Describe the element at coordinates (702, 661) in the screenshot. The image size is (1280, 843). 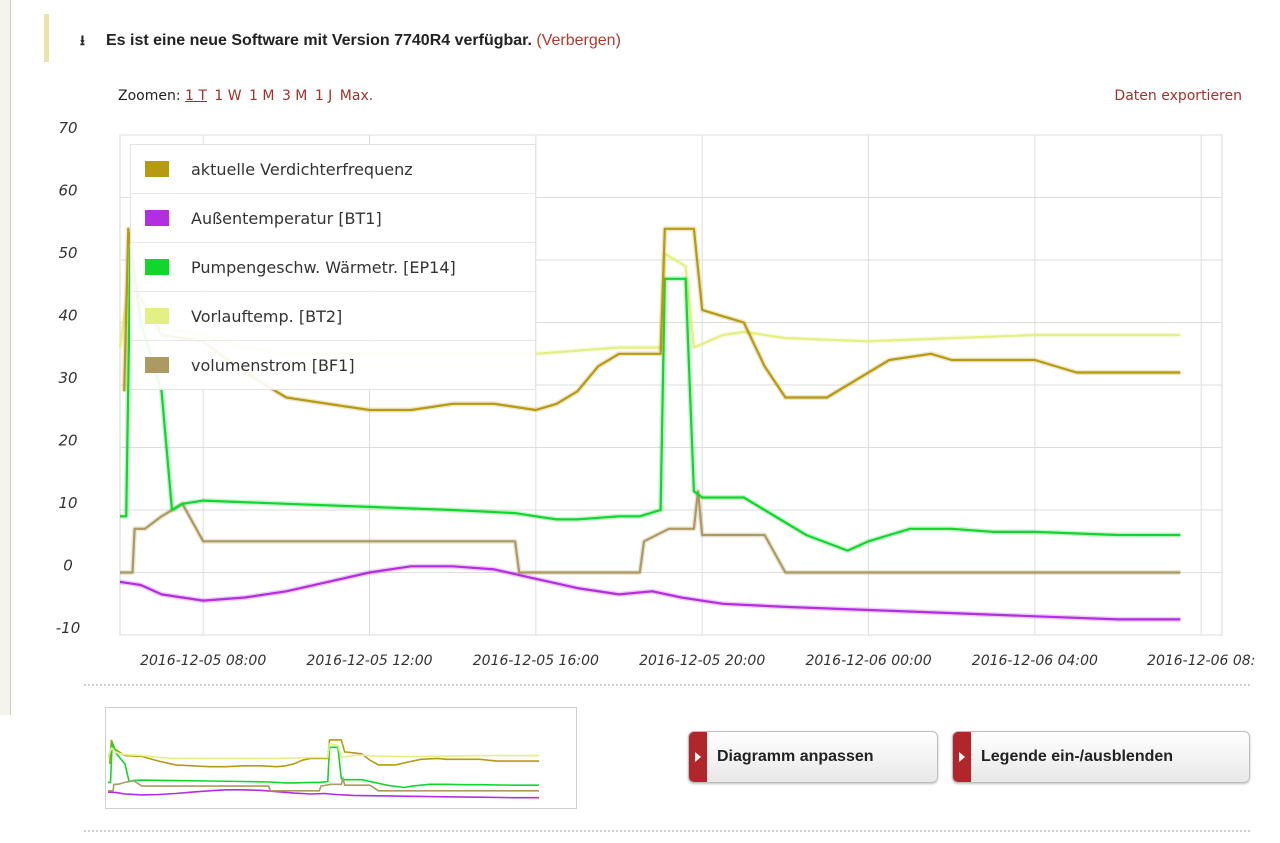
I see `x-tick-label: 2016-12-05 20:00` at that location.